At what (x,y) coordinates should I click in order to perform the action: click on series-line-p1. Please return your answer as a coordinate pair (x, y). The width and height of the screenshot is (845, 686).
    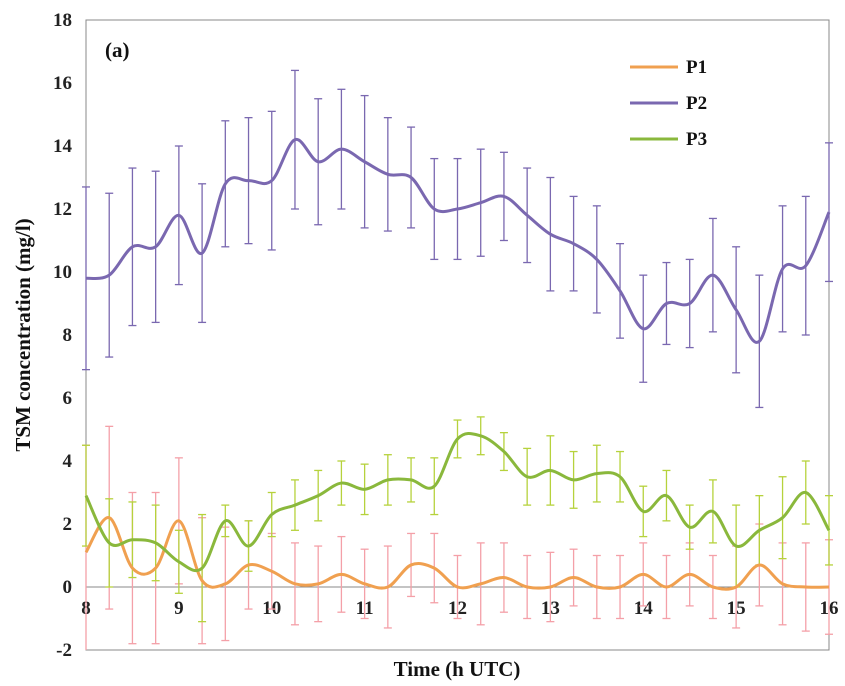
    Looking at the image, I should click on (457, 553).